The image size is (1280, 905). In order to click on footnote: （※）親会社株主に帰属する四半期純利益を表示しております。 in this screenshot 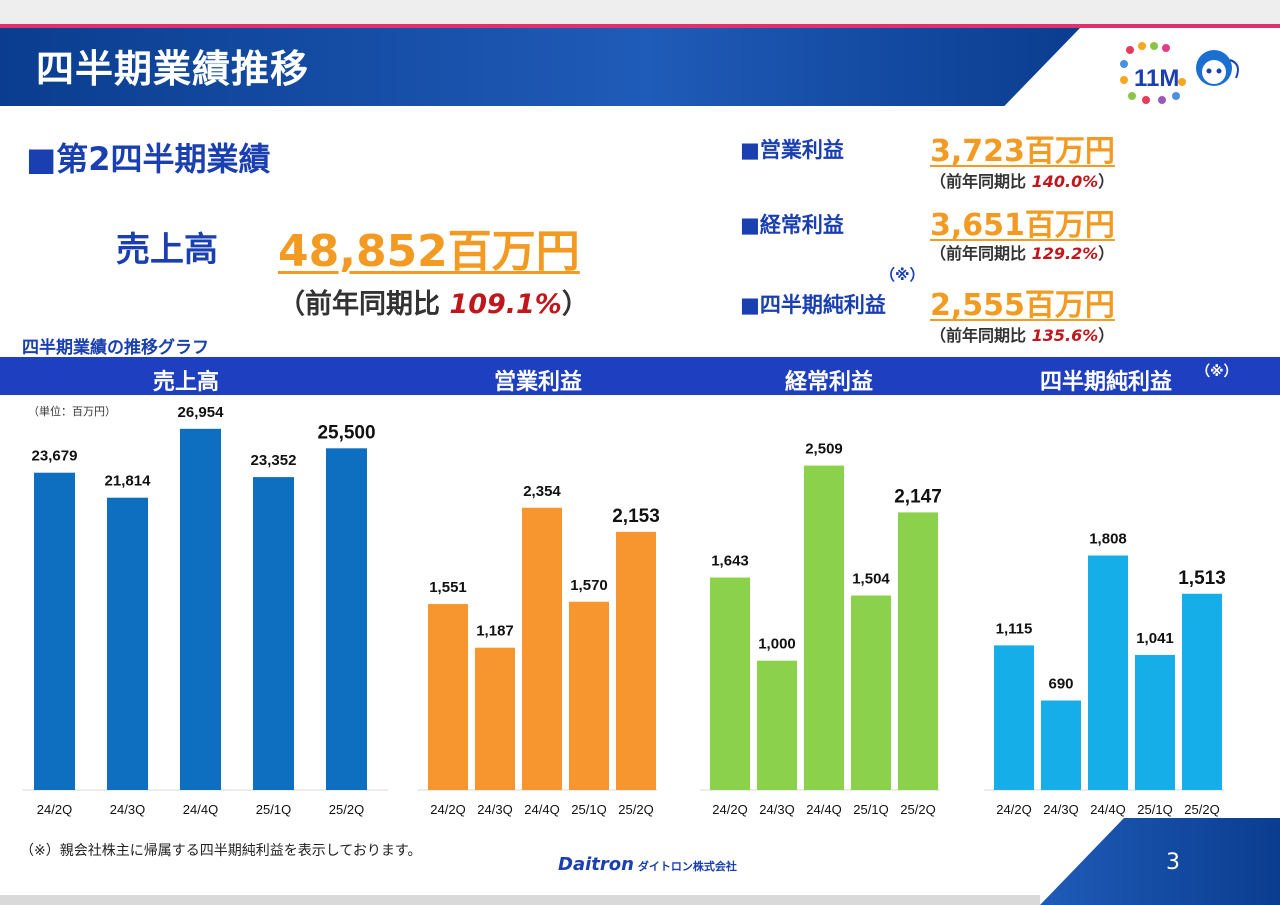, I will do `click(221, 851)`.